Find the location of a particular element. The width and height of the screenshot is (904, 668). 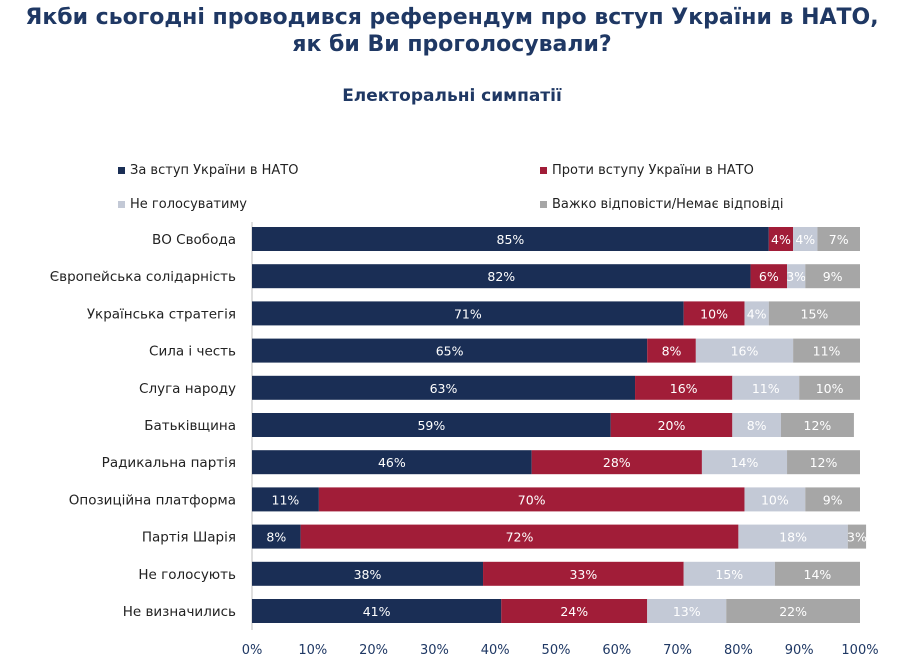

x-tick-label: 80% is located at coordinates (738, 650).